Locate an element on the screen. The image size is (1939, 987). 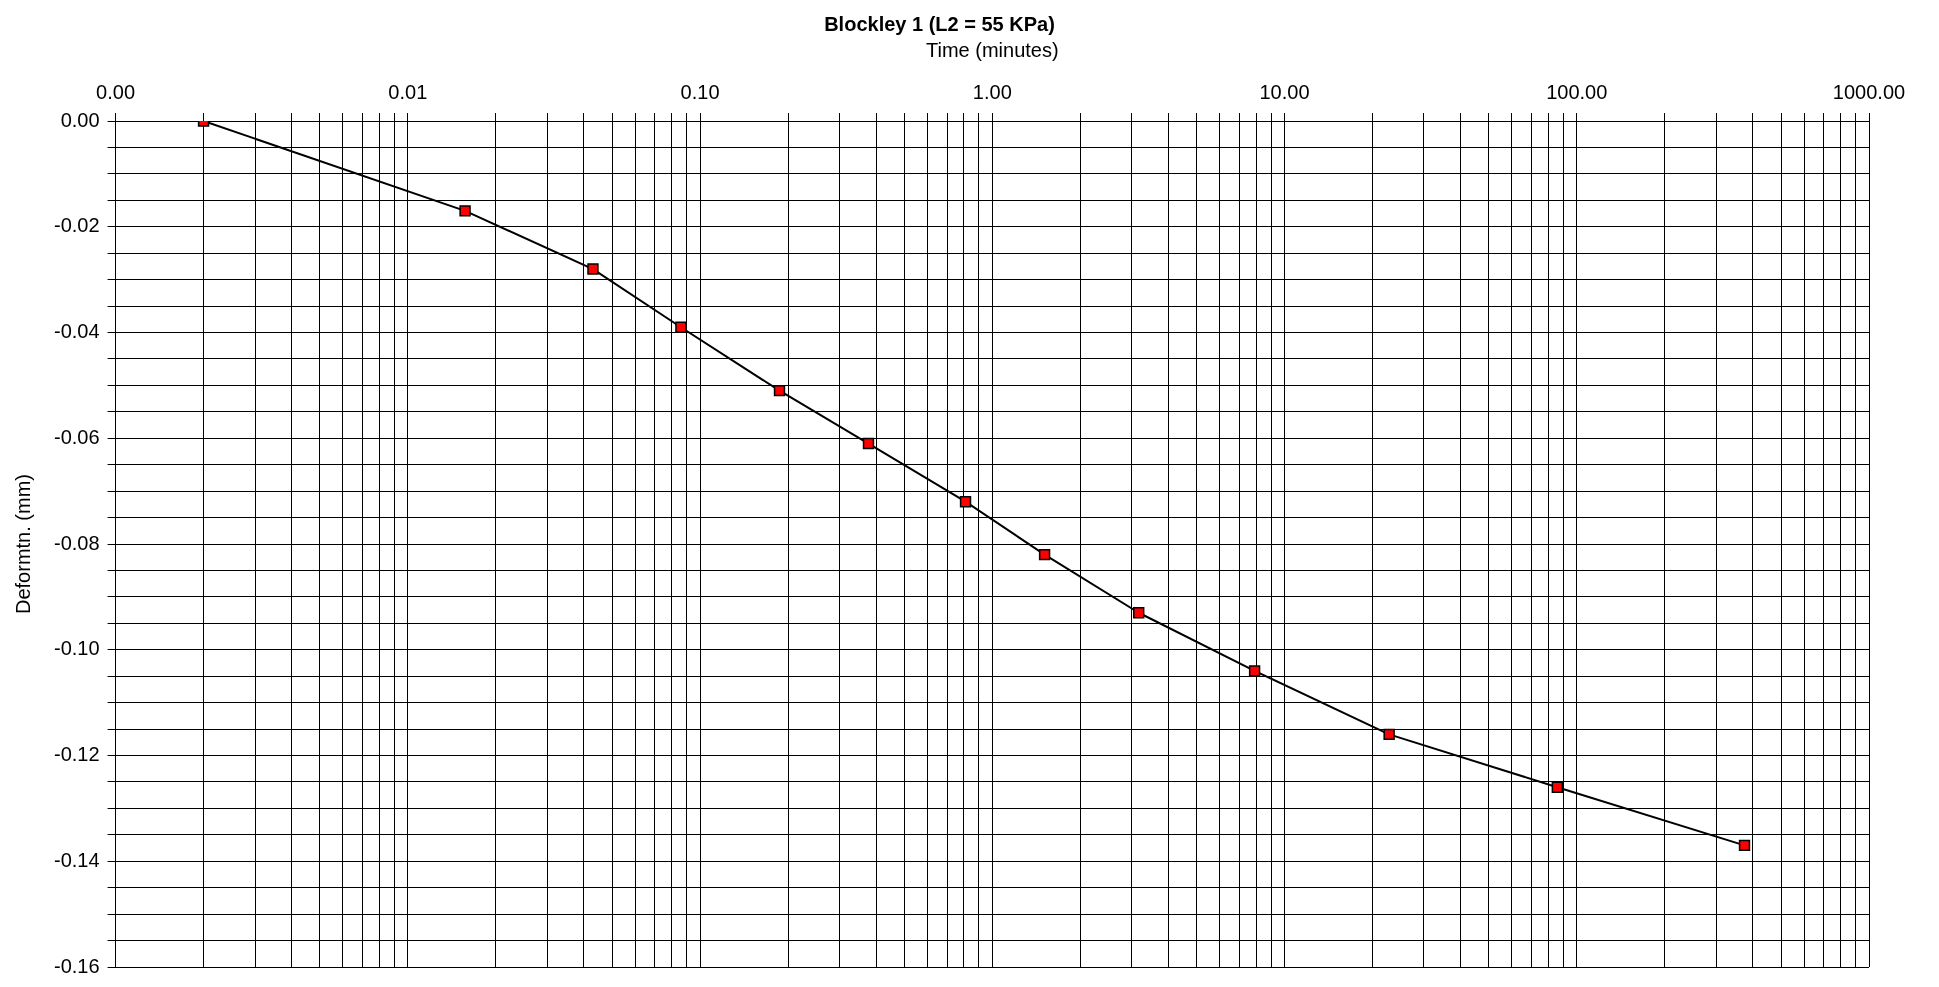
y-tick-label: -0.08 is located at coordinates (76, 542).